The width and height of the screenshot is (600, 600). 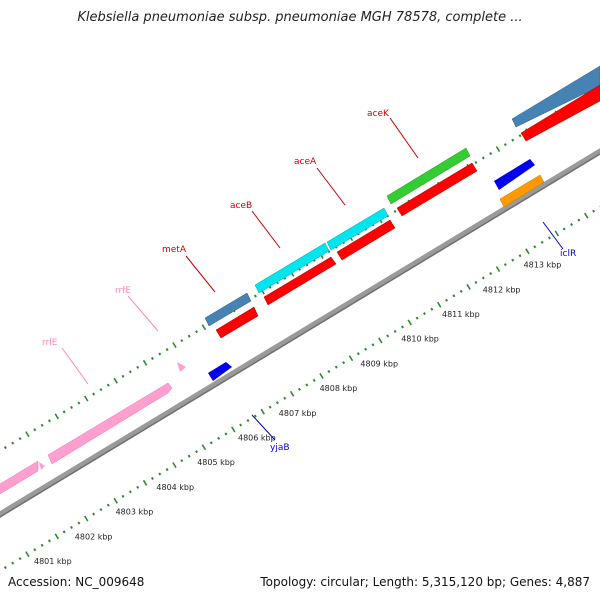 What do you see at coordinates (110, 423) in the screenshot?
I see `rrlE-feature` at bounding box center [110, 423].